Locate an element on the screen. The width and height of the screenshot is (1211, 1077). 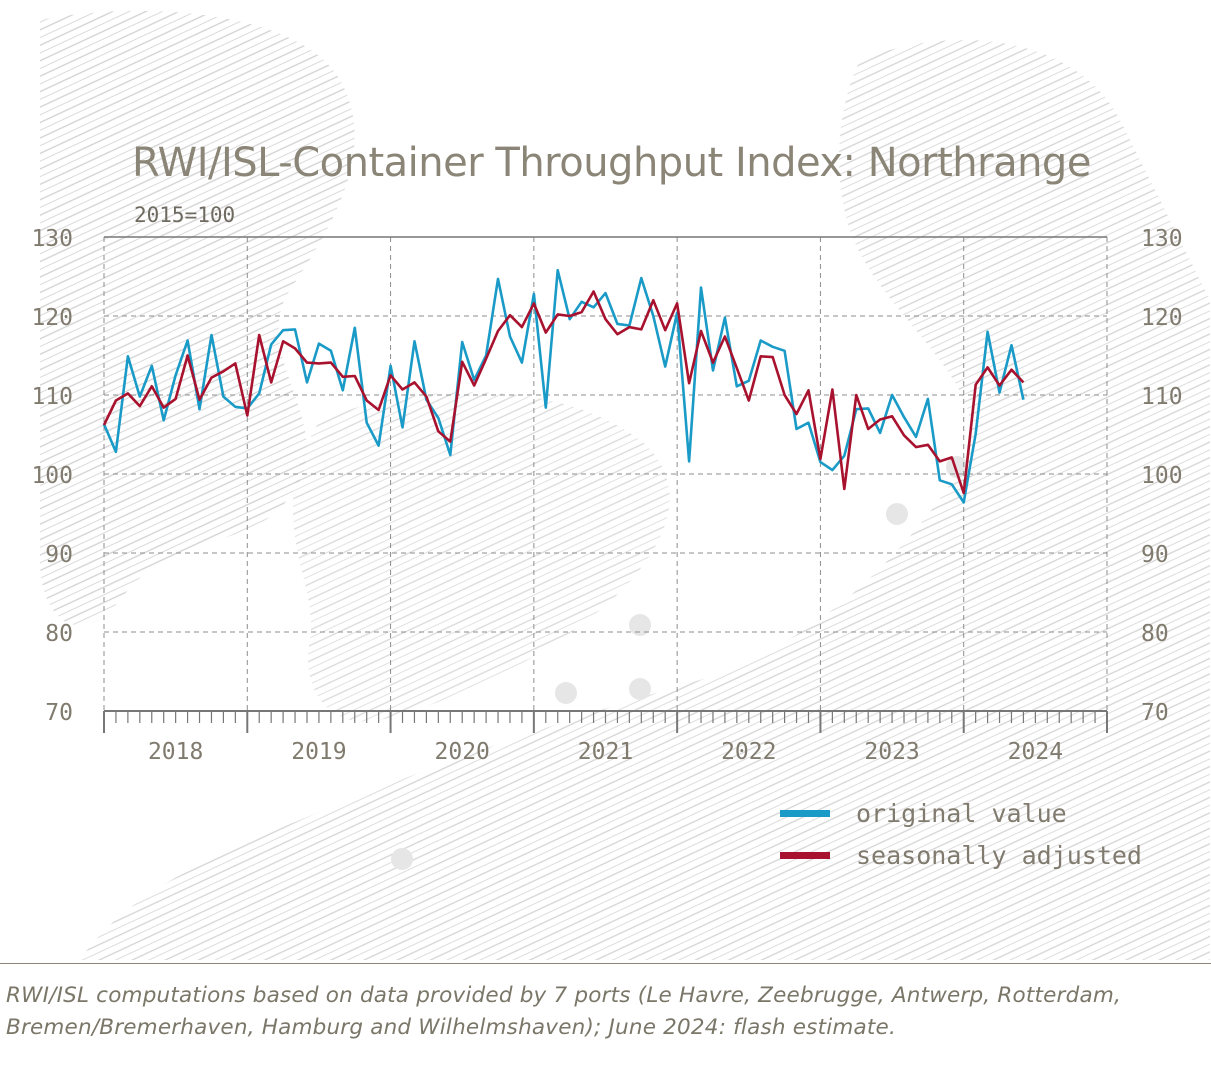
y-tick-label-right: 90 is located at coordinates (1155, 555).